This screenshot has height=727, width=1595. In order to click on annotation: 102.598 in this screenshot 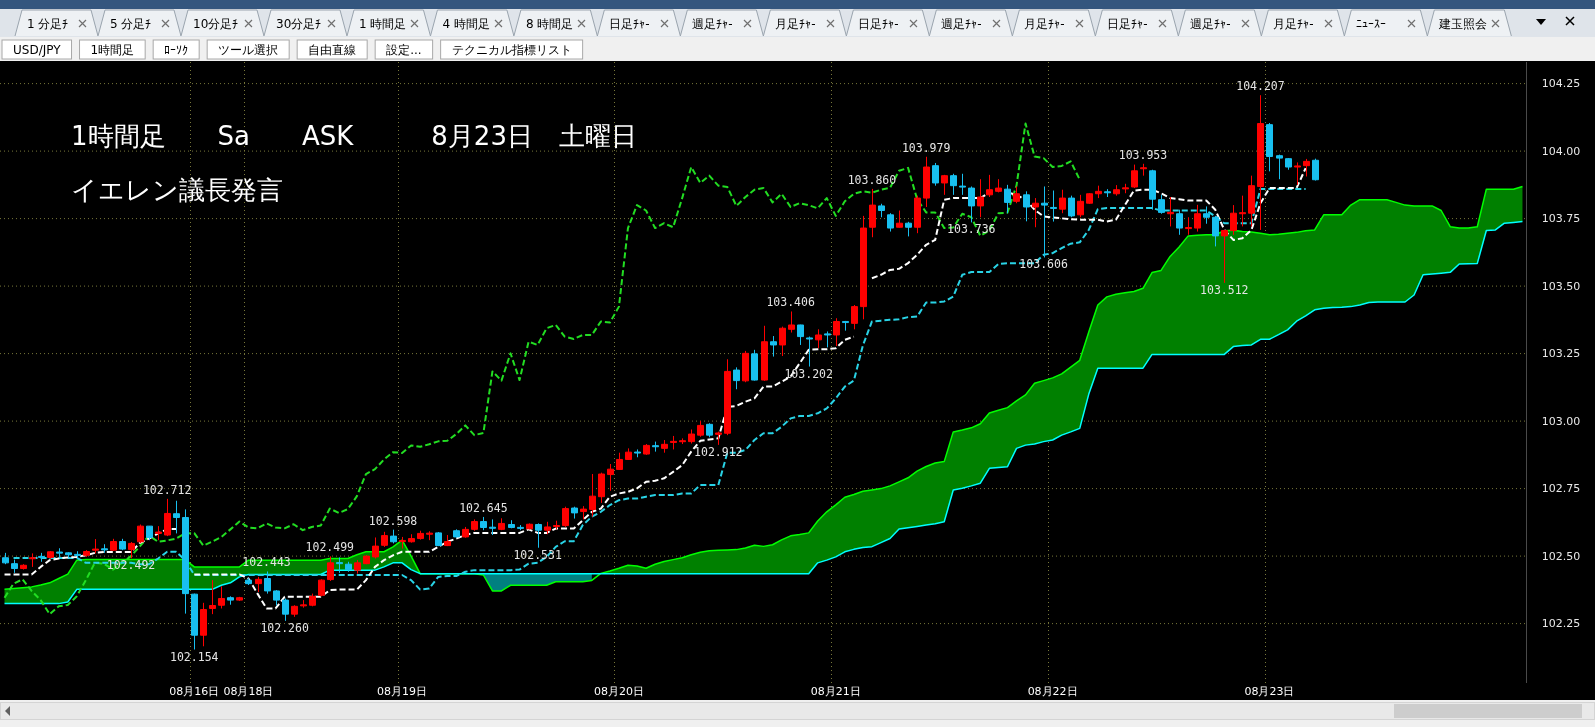, I will do `click(393, 520)`.